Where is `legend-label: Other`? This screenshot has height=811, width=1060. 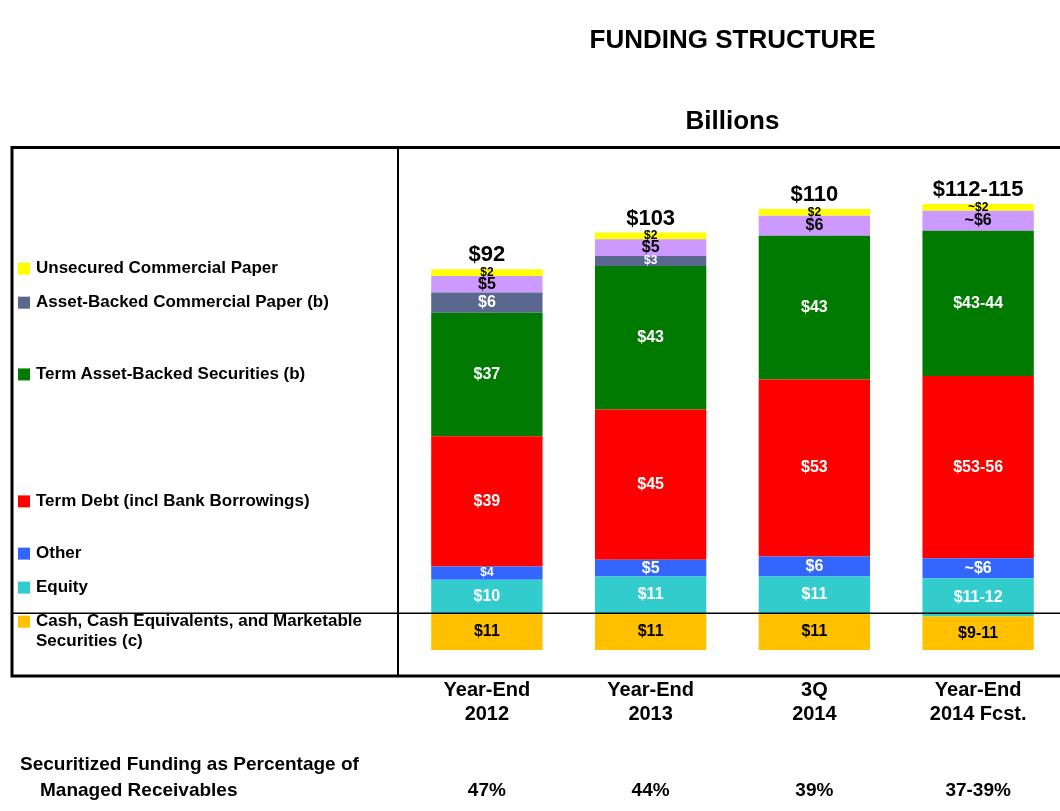 legend-label: Other is located at coordinates (59, 553).